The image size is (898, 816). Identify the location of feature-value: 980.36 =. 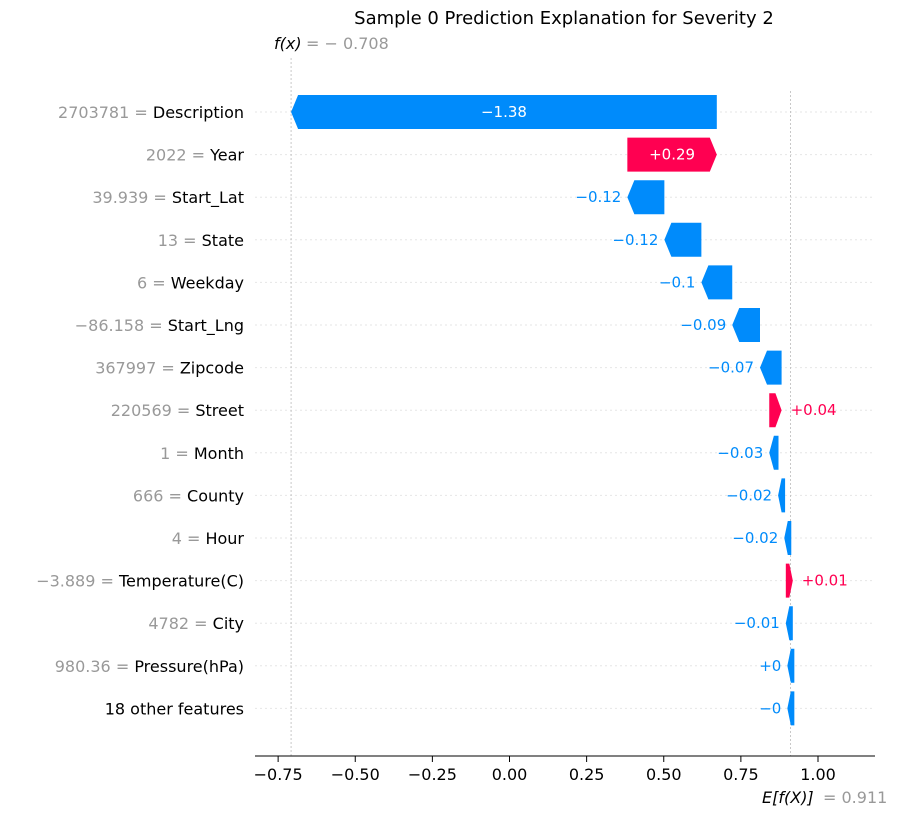
(95, 666).